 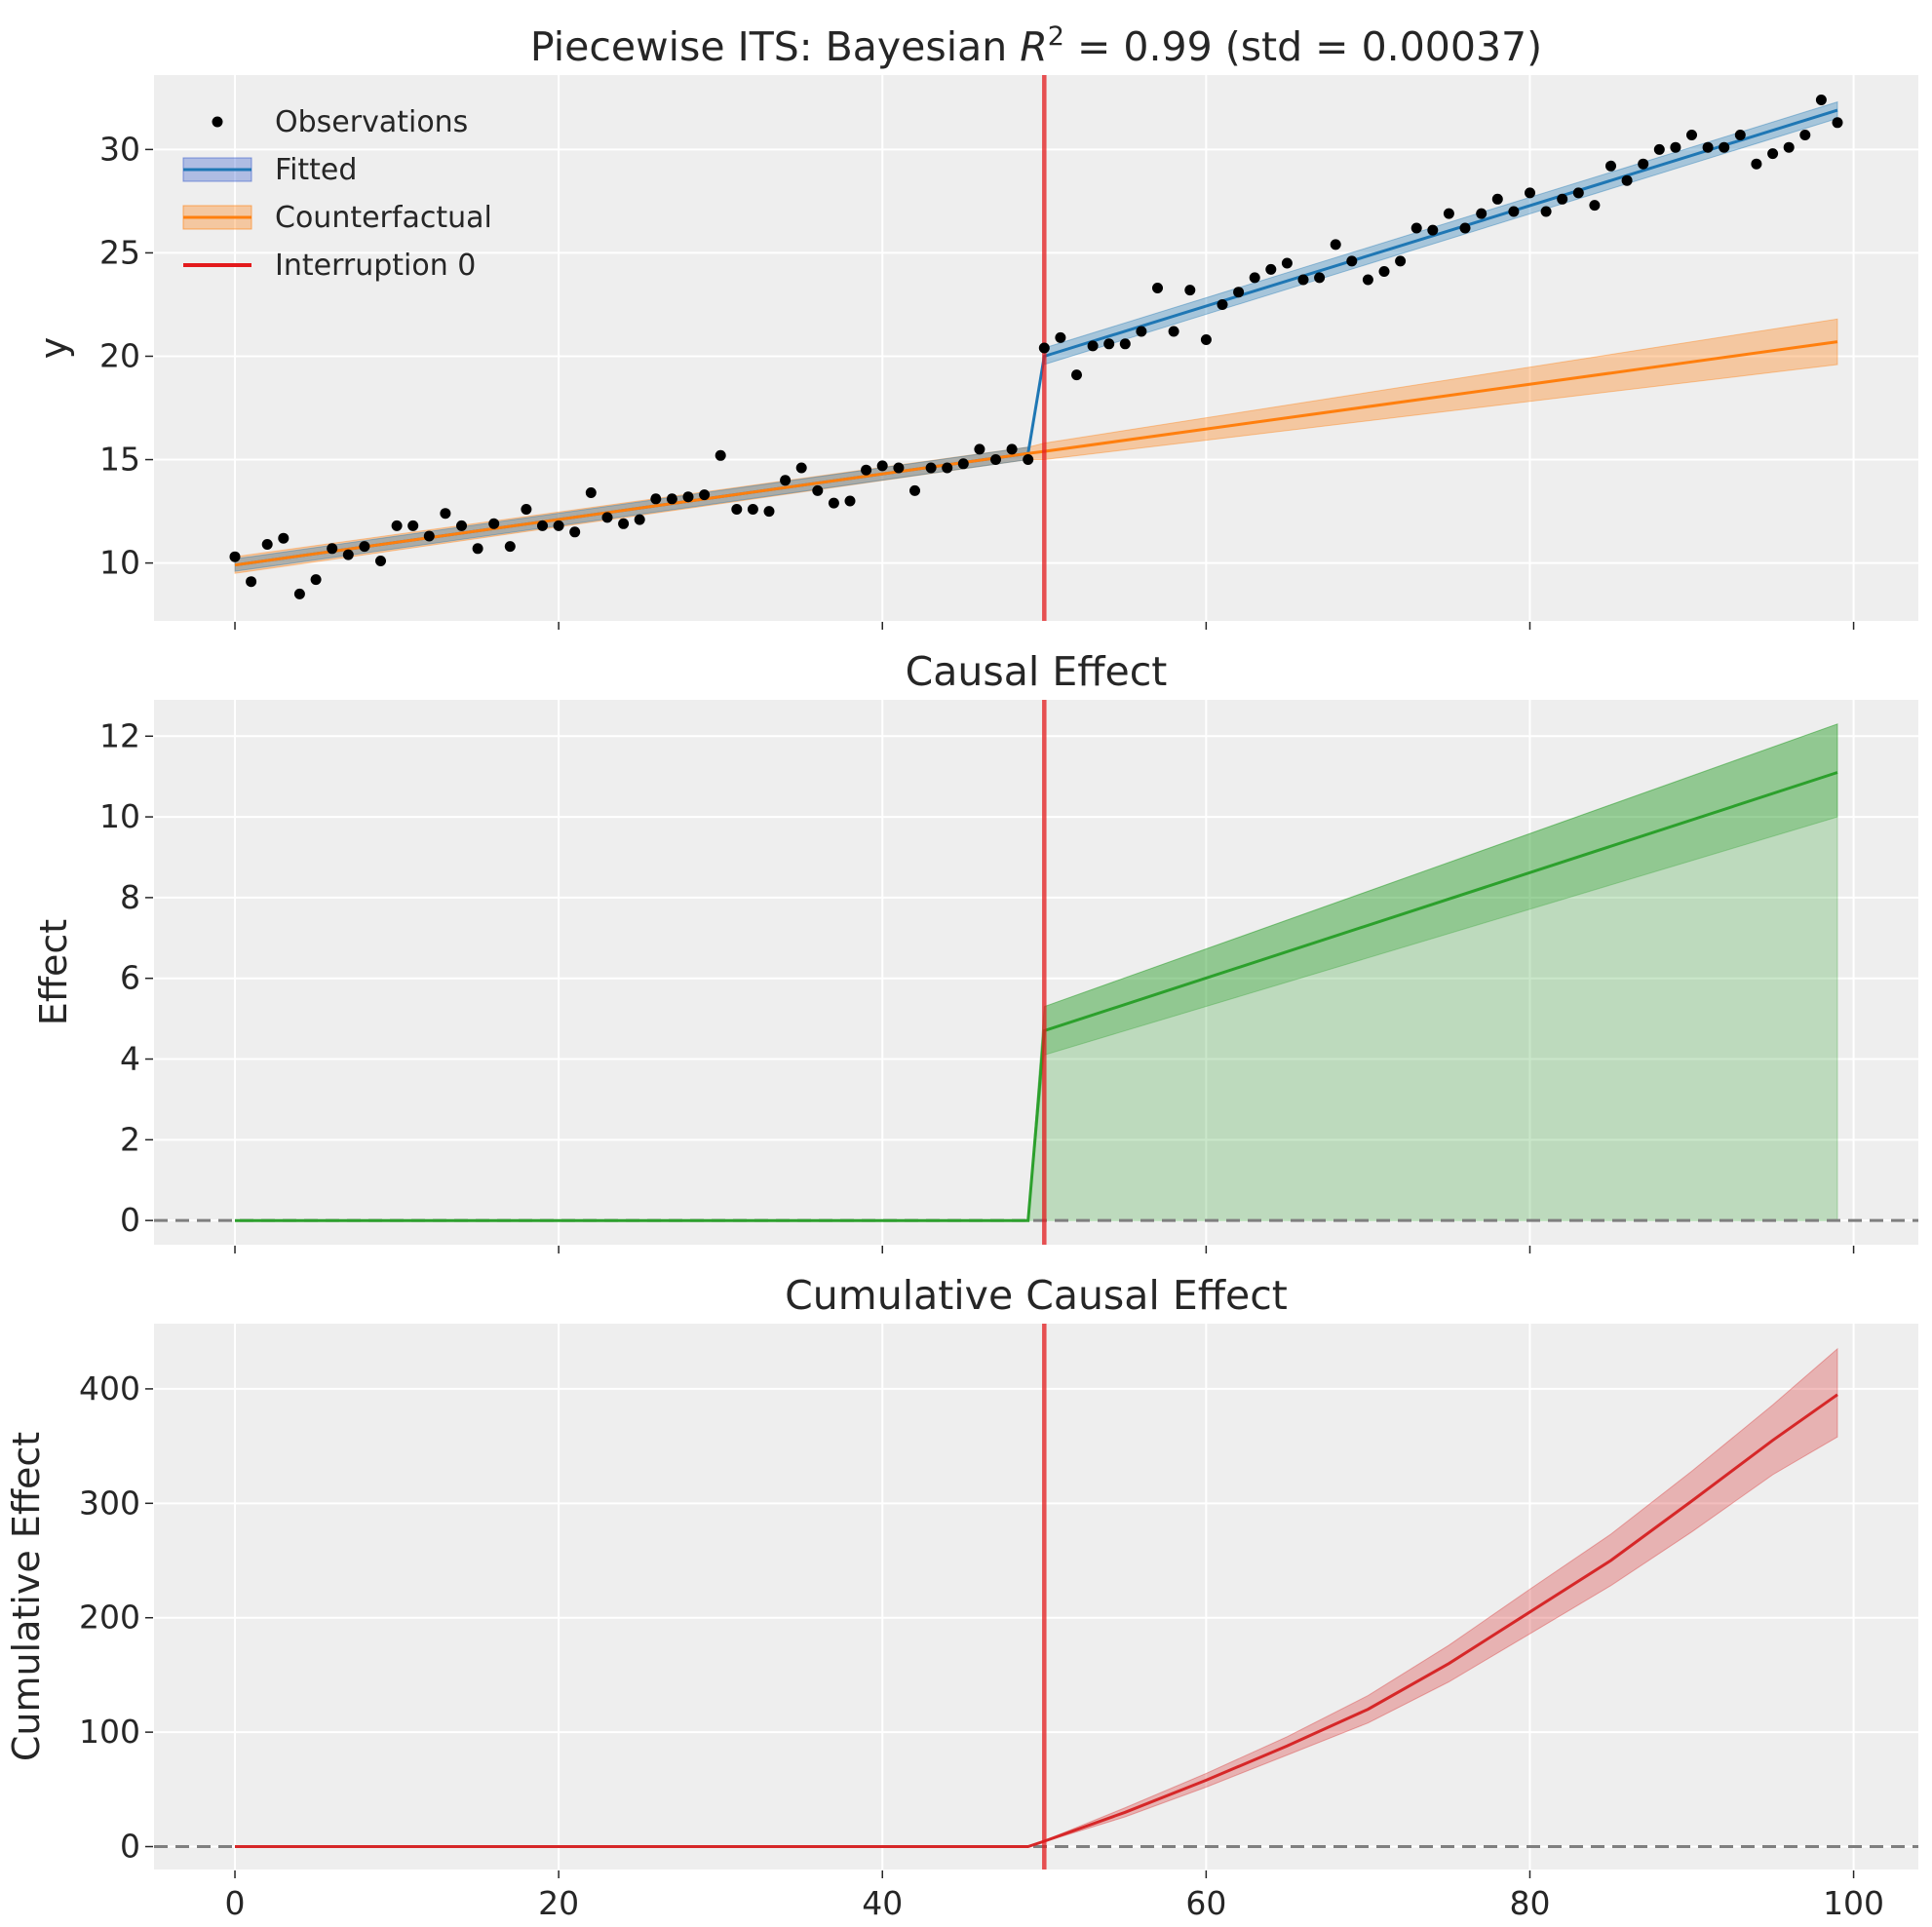 I want to click on y-tick-label: 10, so click(x=119, y=816).